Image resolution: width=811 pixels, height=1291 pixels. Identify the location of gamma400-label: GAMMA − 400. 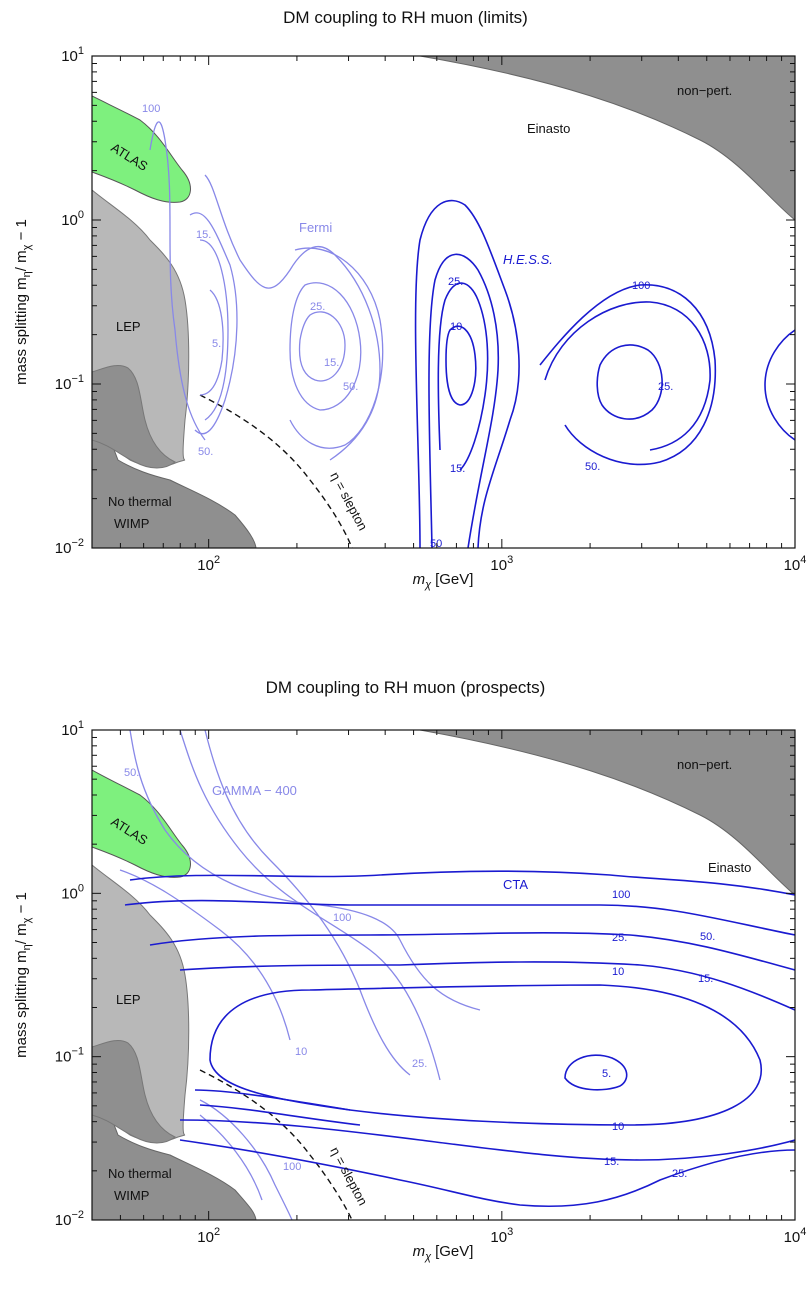
(254, 790).